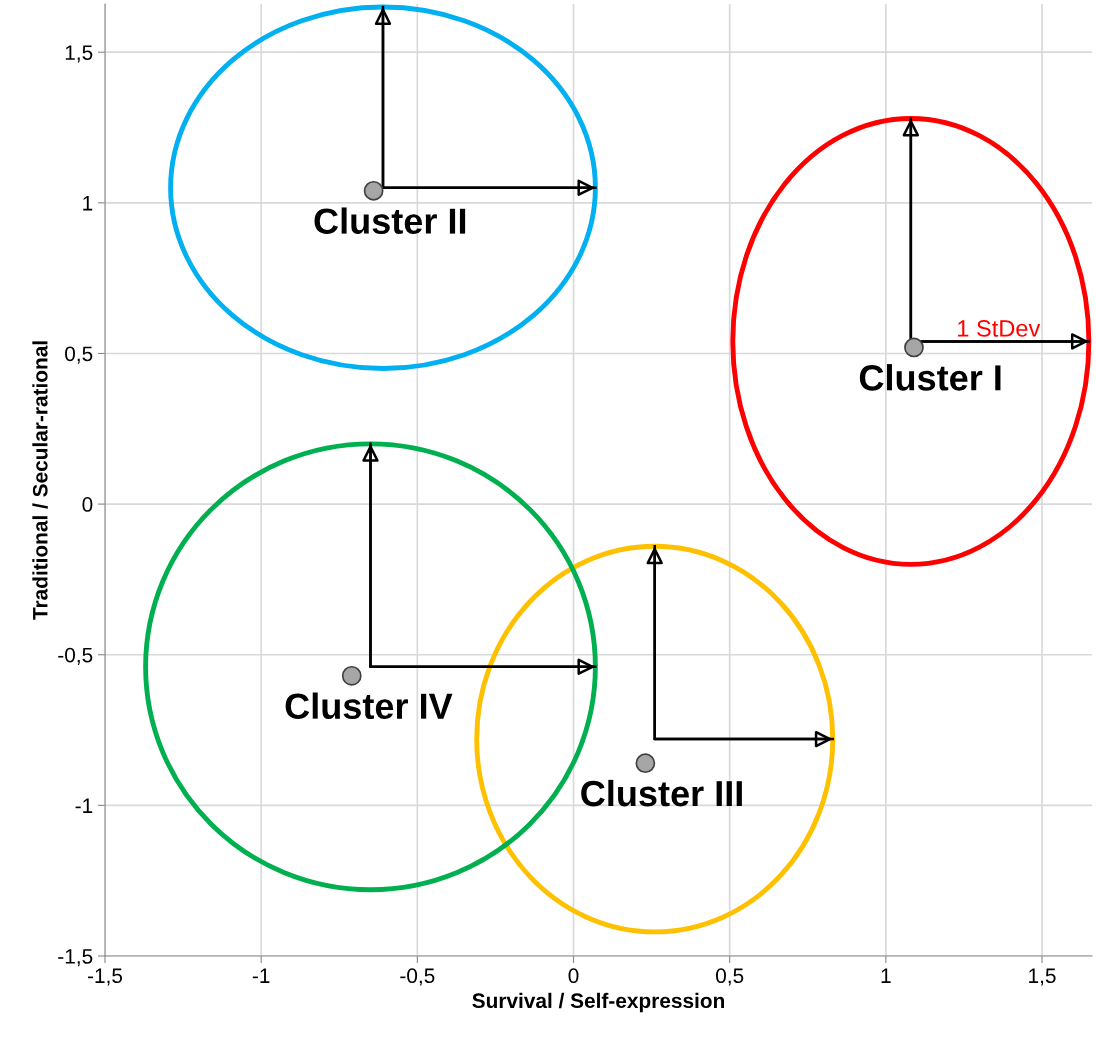 This screenshot has height=1038, width=1096. I want to click on y-tick-label: -1, so click(84, 805).